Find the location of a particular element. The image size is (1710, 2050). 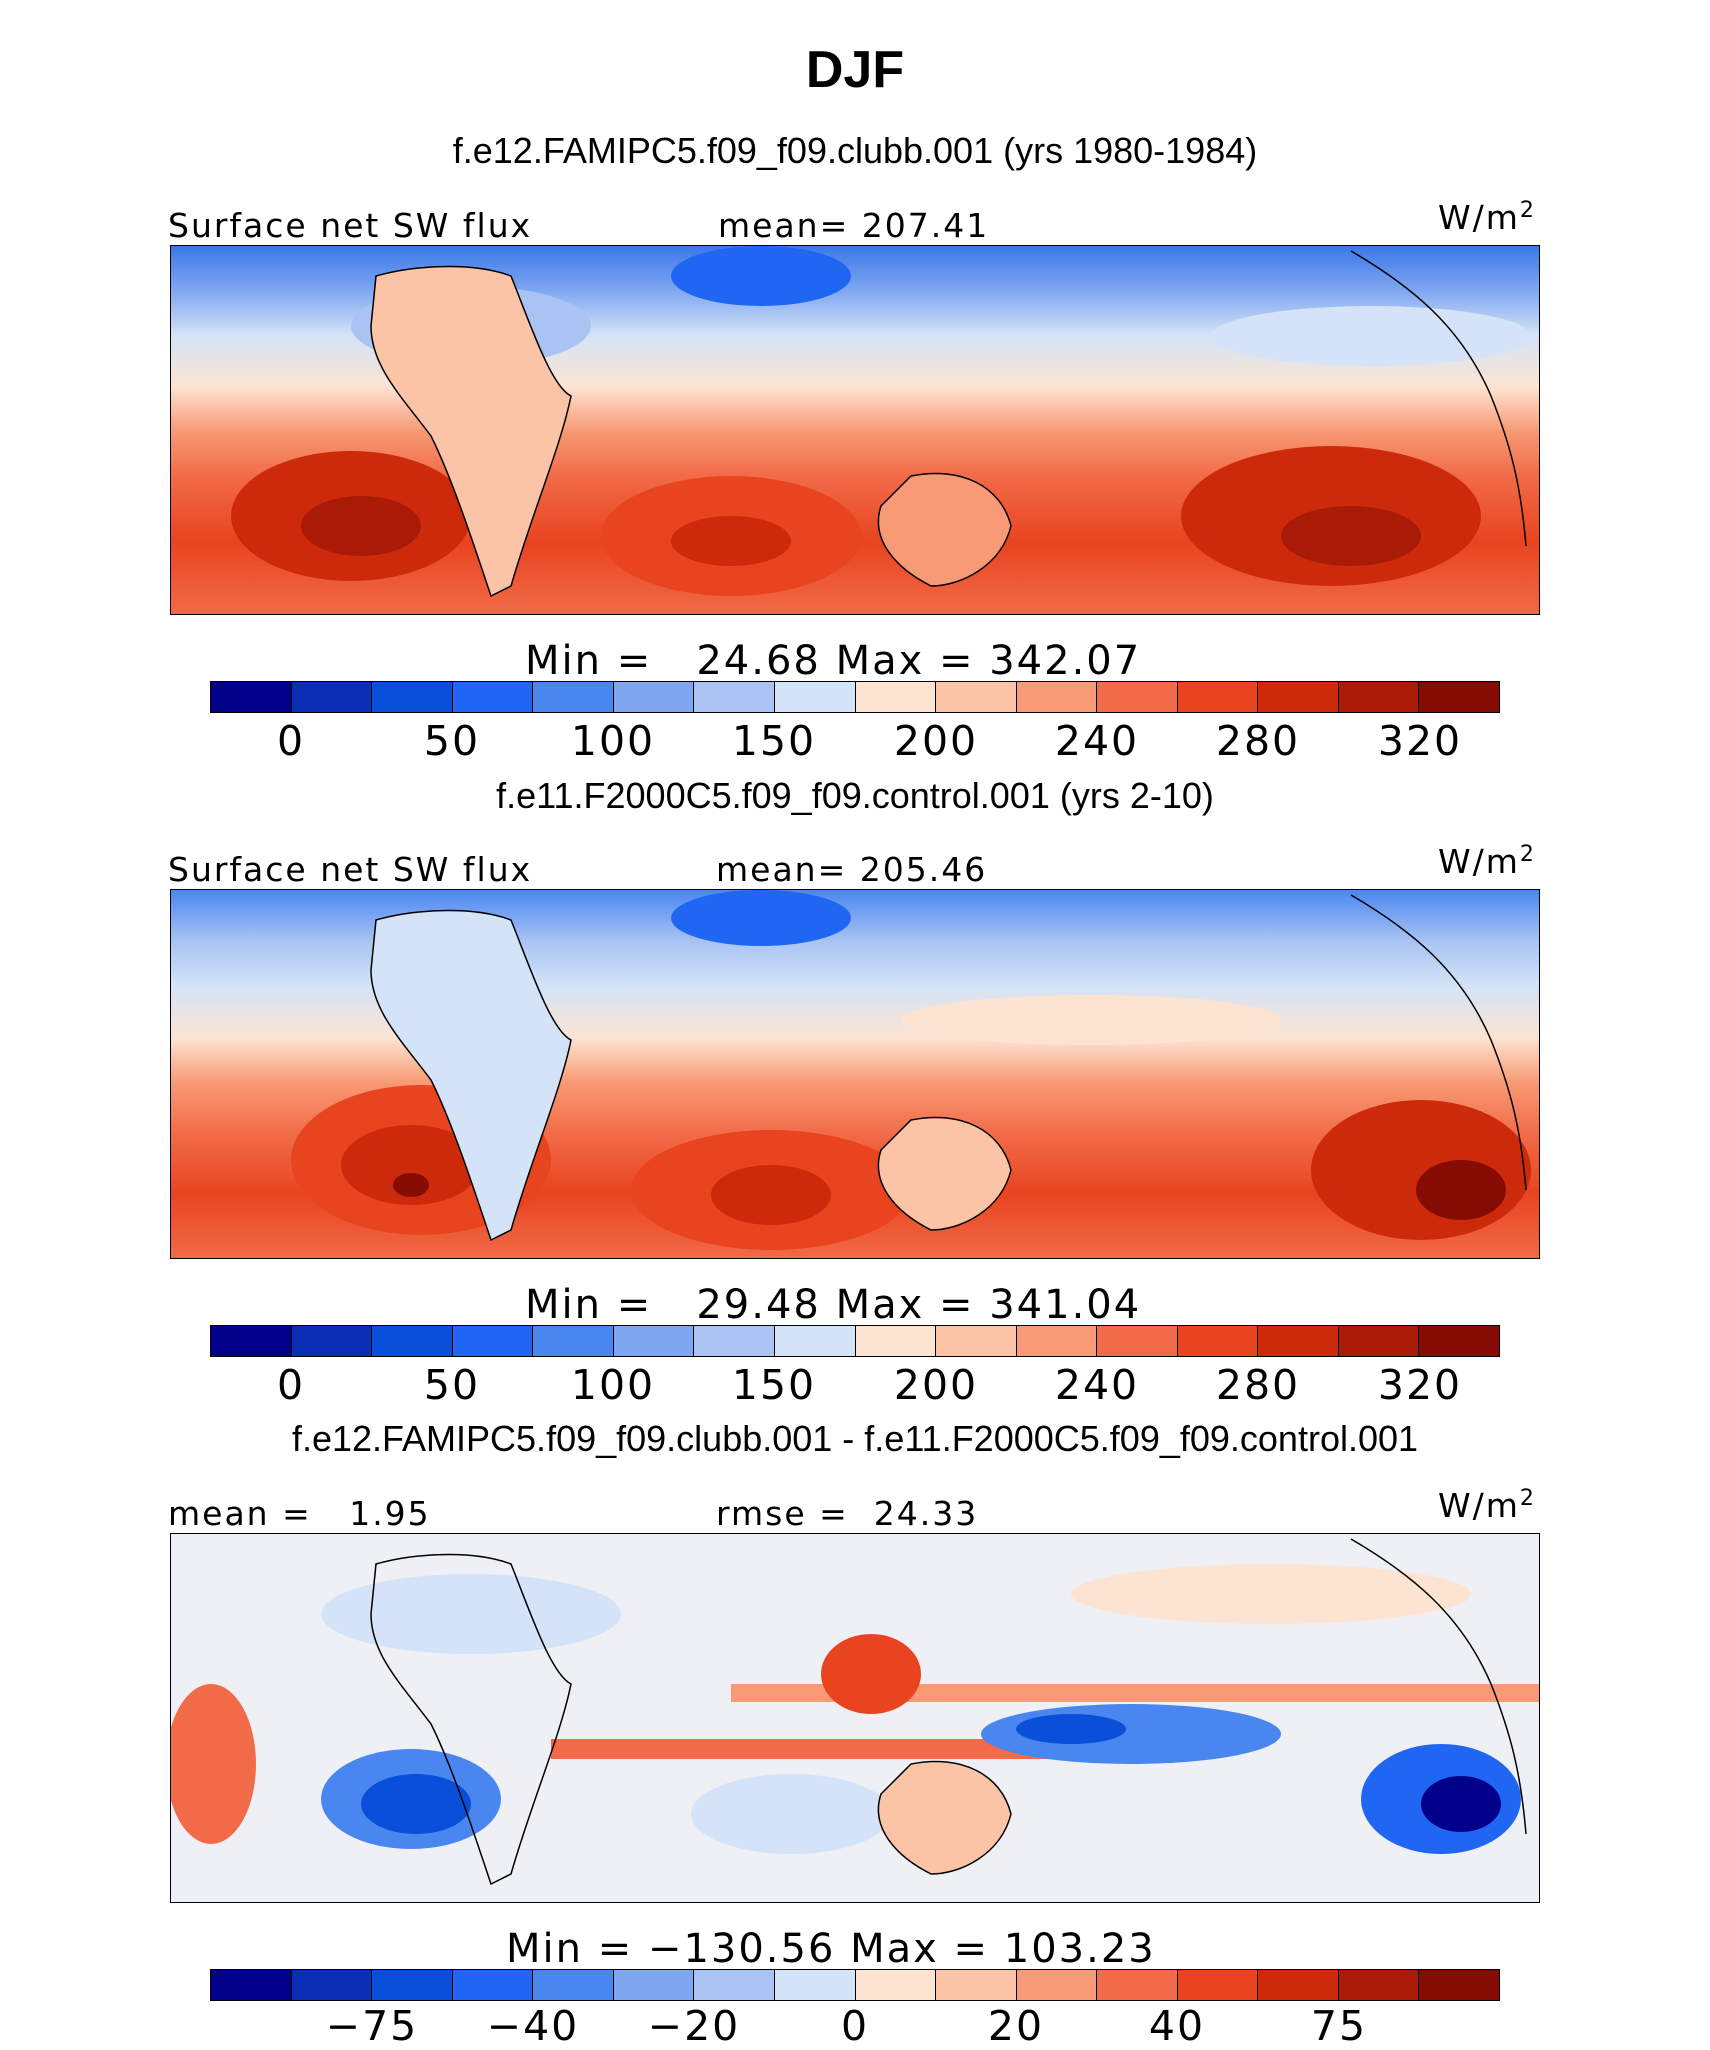

panel1-map is located at coordinates (855, 430).